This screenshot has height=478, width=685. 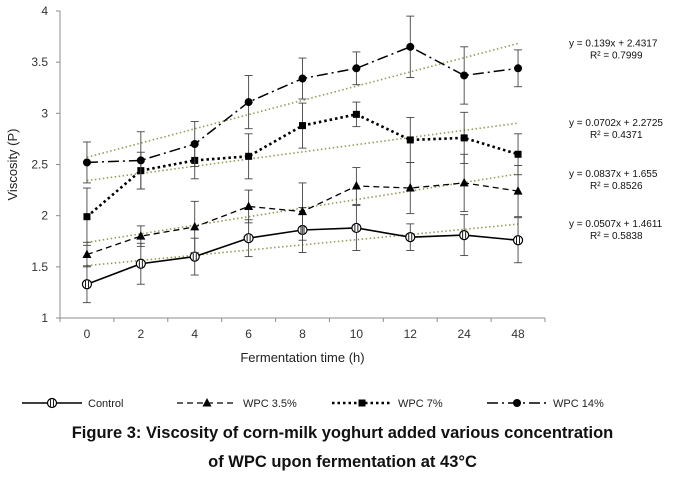 What do you see at coordinates (39, 62) in the screenshot?
I see `y-tick-label: 3.5` at bounding box center [39, 62].